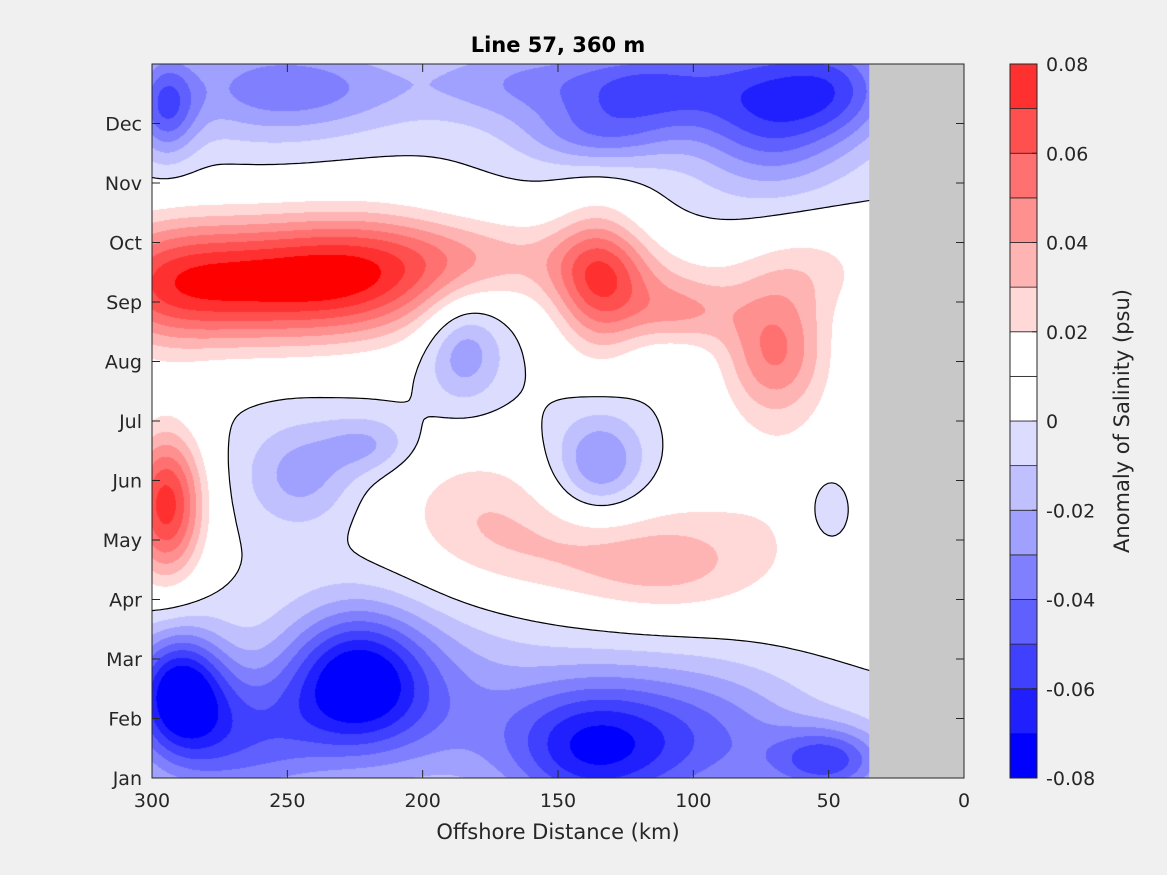 This screenshot has height=875, width=1167. Describe the element at coordinates (1067, 333) in the screenshot. I see `colorbar-tick-label: 0.02` at that location.